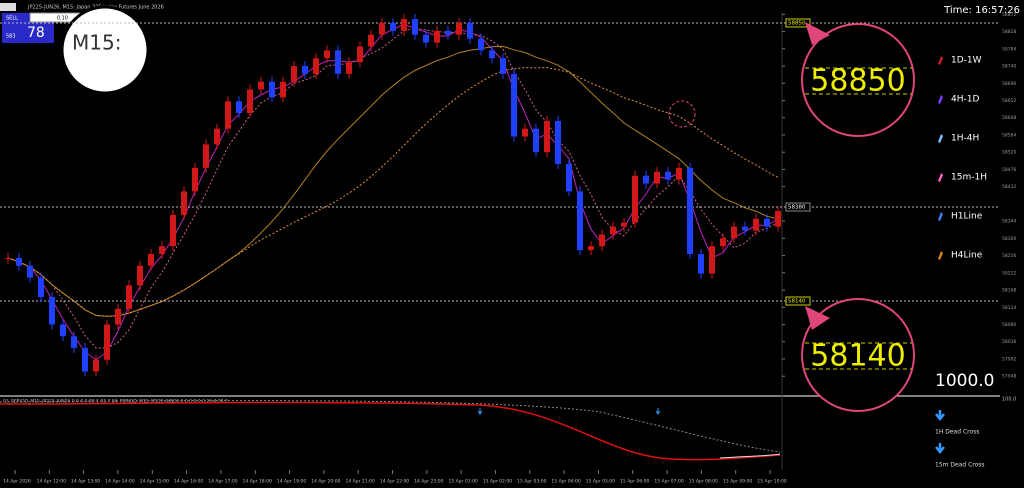 Image resolution: width=1024 pixels, height=488 pixels. I want to click on y-tick-label: 57948, so click(1009, 377).